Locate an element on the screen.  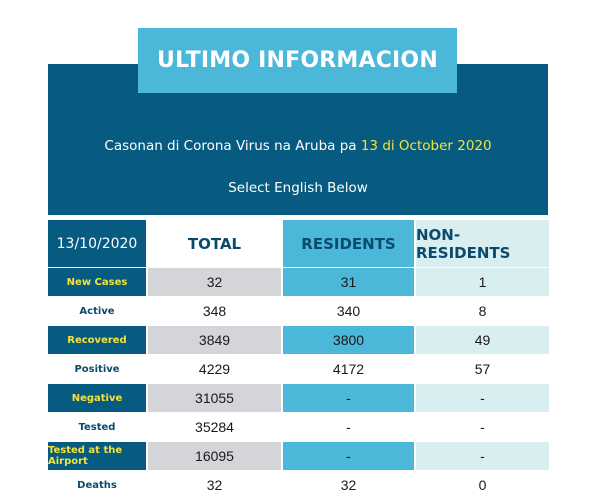
cell-non-residents-tested-airport: - is located at coordinates (482, 456).